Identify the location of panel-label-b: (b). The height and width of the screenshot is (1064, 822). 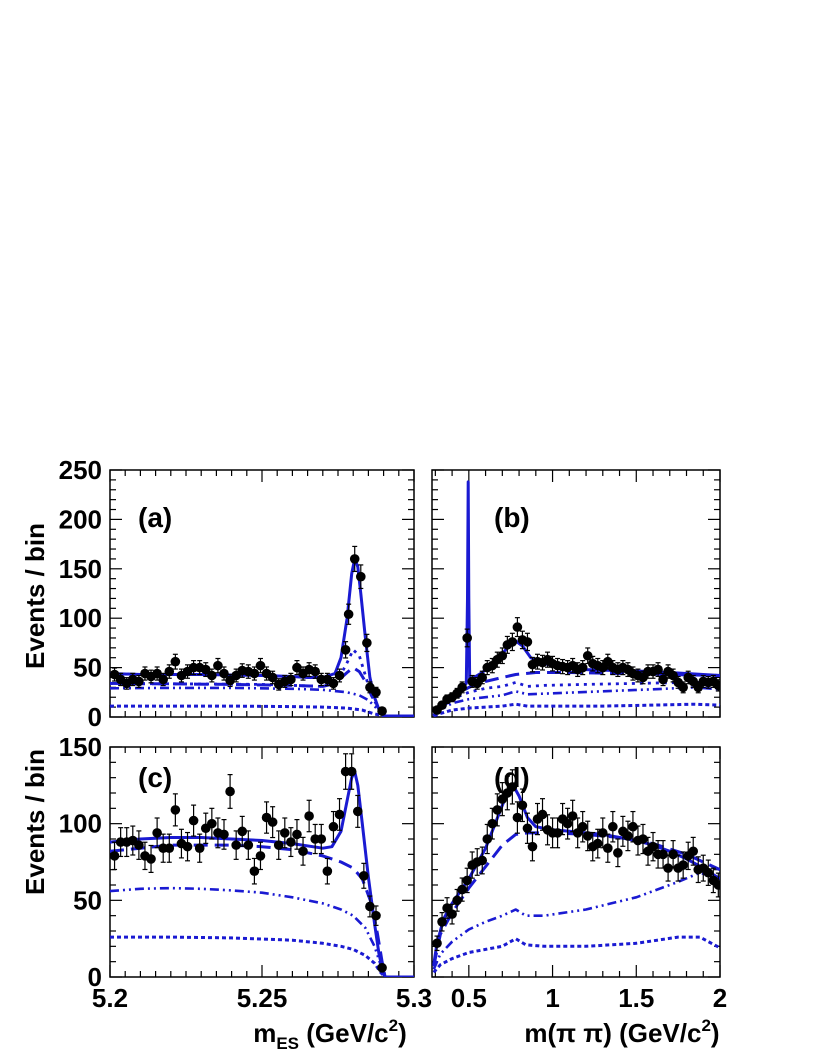
(512, 517).